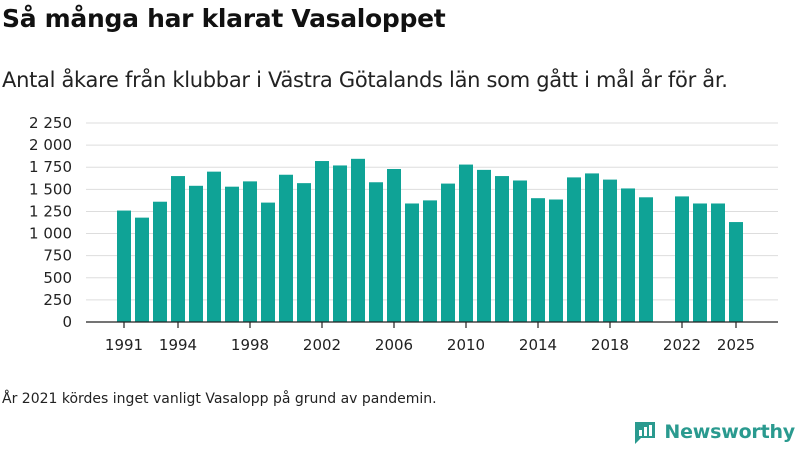  I want to click on bar-2015, so click(556, 260).